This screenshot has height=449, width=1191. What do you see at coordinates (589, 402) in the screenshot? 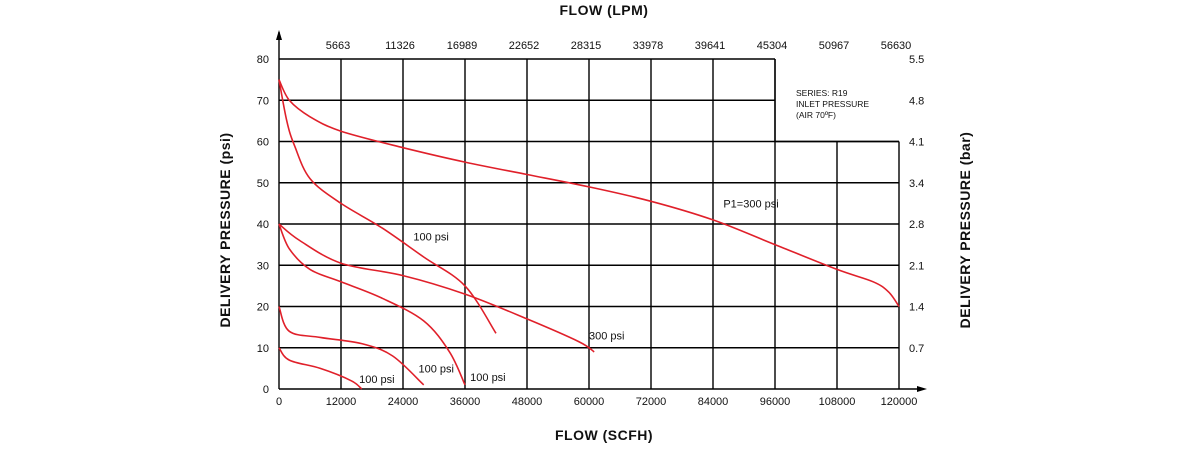
I see `x-tick-label: 60000` at bounding box center [589, 402].